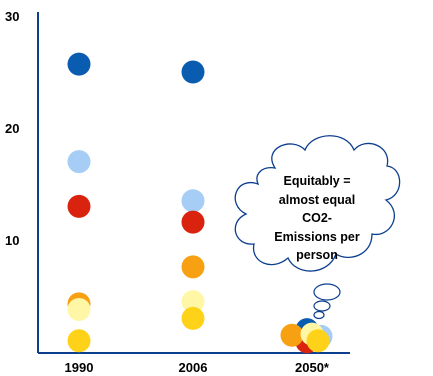 The image size is (433, 376). What do you see at coordinates (12, 16) in the screenshot?
I see `y-tick-label: 30` at bounding box center [12, 16].